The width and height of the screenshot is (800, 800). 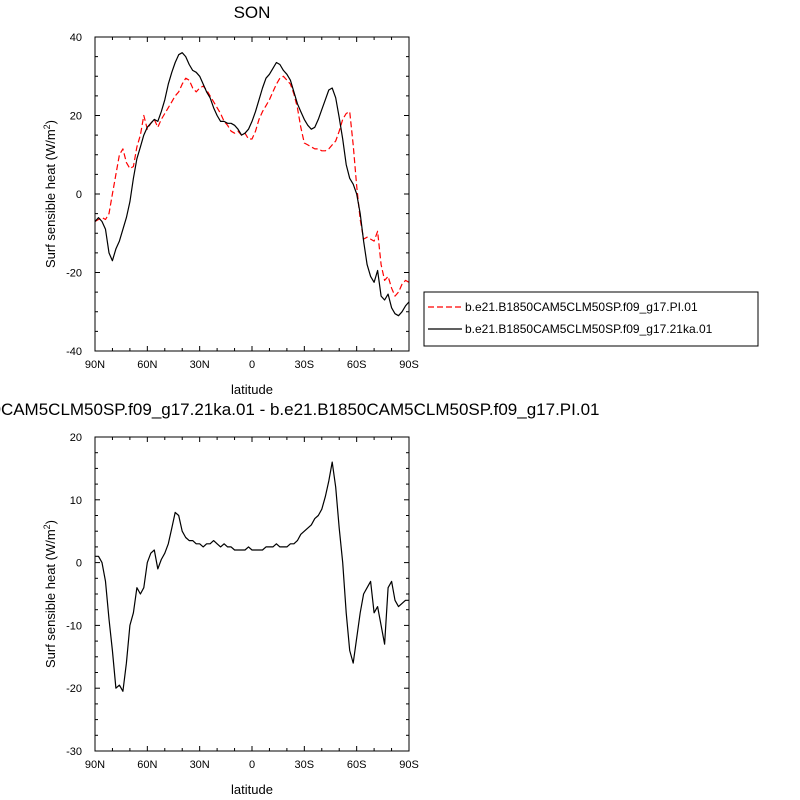 What do you see at coordinates (76, 38) in the screenshot?
I see `y-tick-label: 40` at bounding box center [76, 38].